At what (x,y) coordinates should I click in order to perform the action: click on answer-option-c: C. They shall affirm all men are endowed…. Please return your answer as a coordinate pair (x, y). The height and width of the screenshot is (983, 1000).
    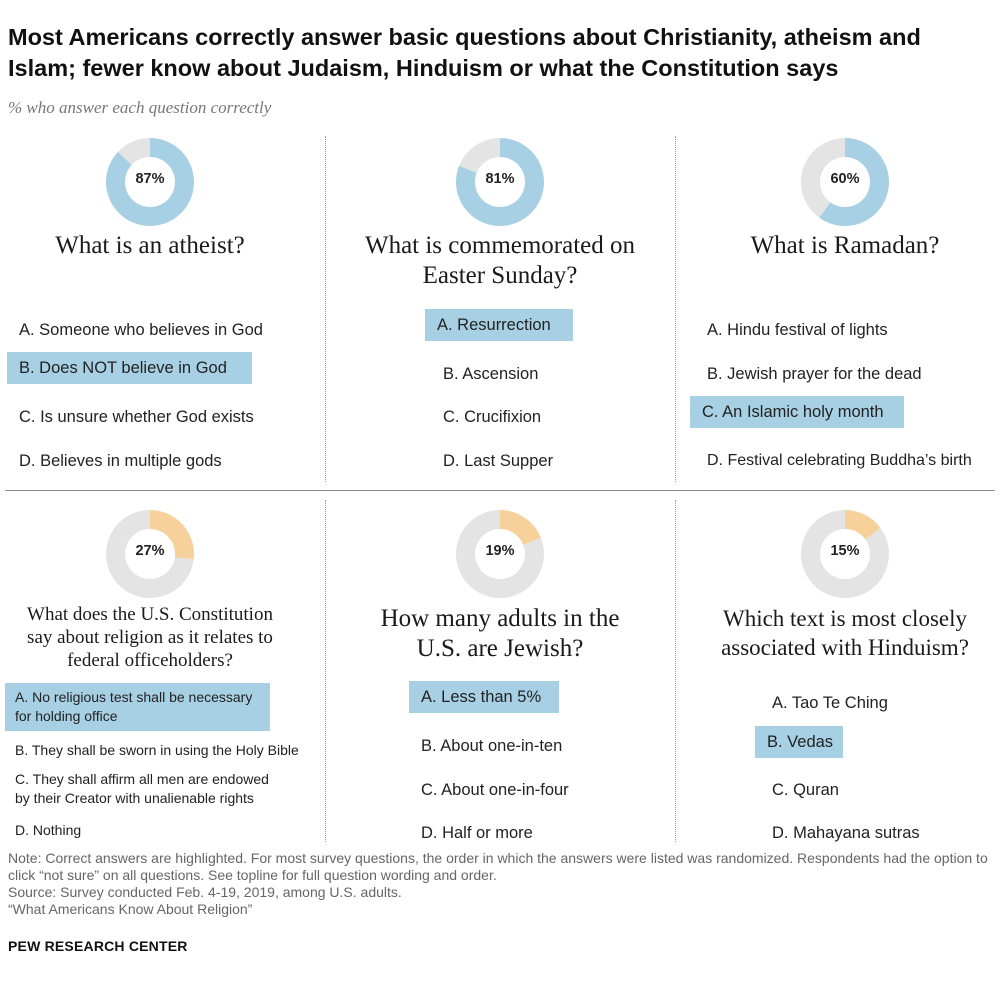
    Looking at the image, I should click on (142, 788).